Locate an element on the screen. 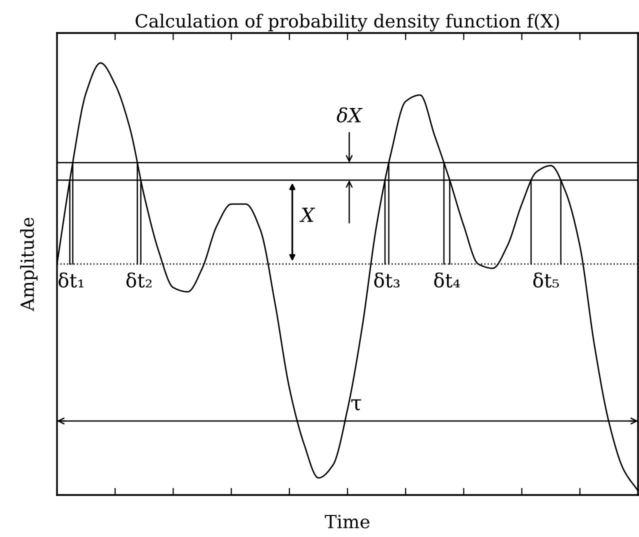  annotation: δt₂ is located at coordinates (139, 280).